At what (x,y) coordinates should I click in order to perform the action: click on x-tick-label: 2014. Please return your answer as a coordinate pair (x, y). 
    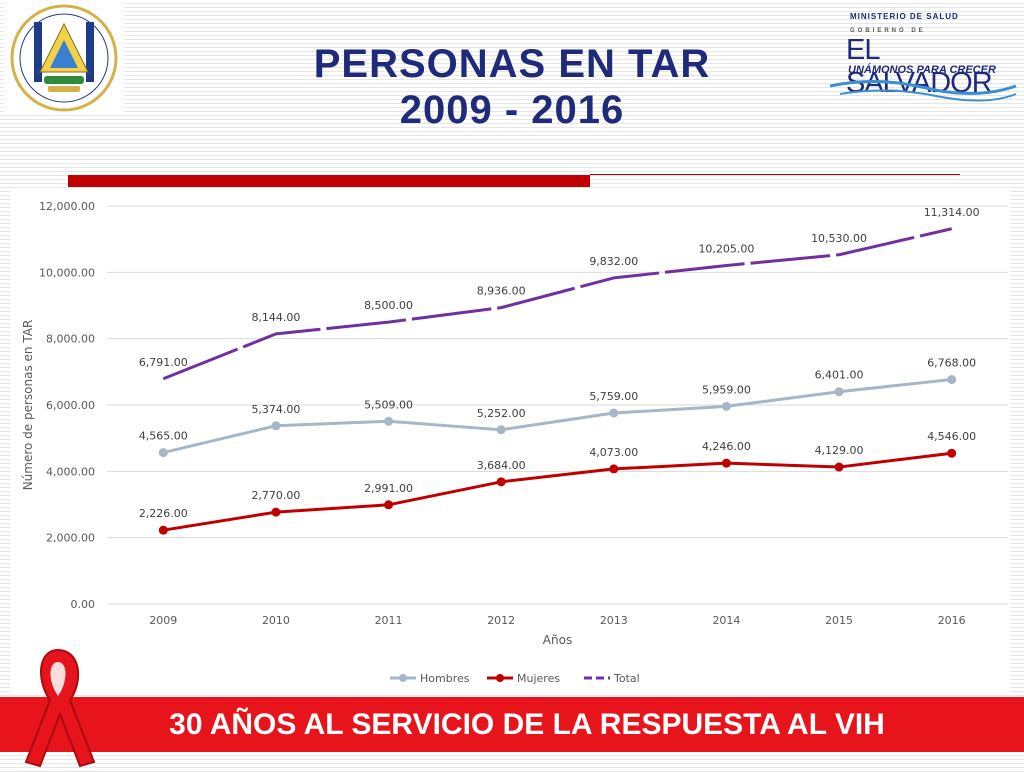
    Looking at the image, I should click on (726, 620).